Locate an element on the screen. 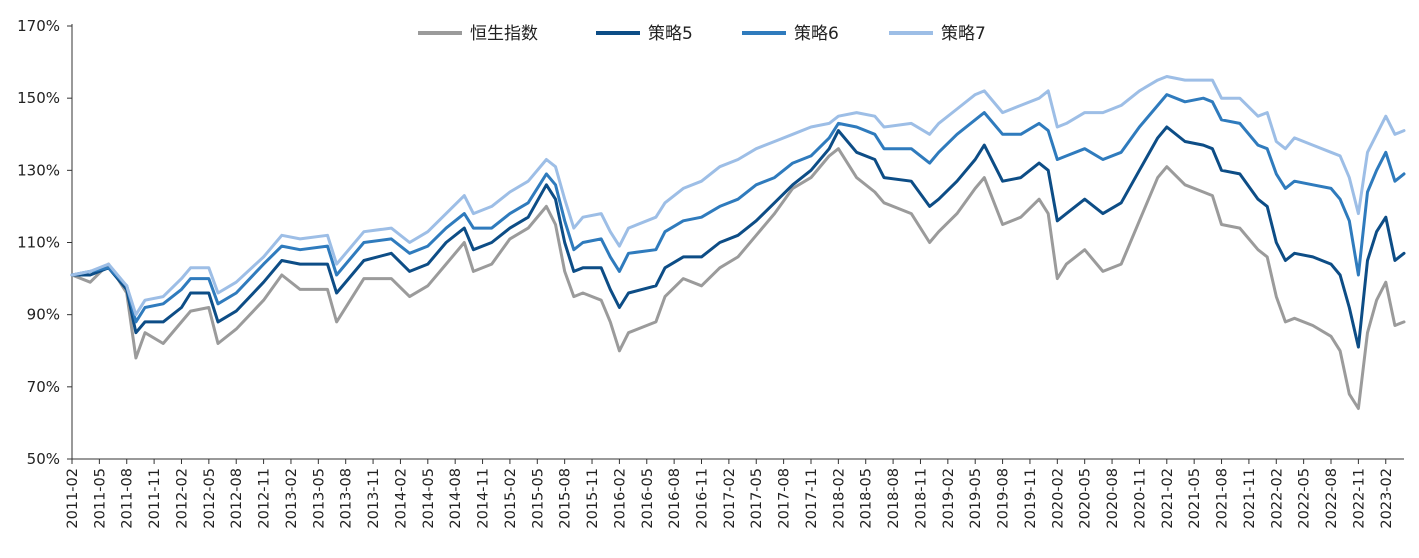  x-tick-label: 2022-11 is located at coordinates (1359, 498).